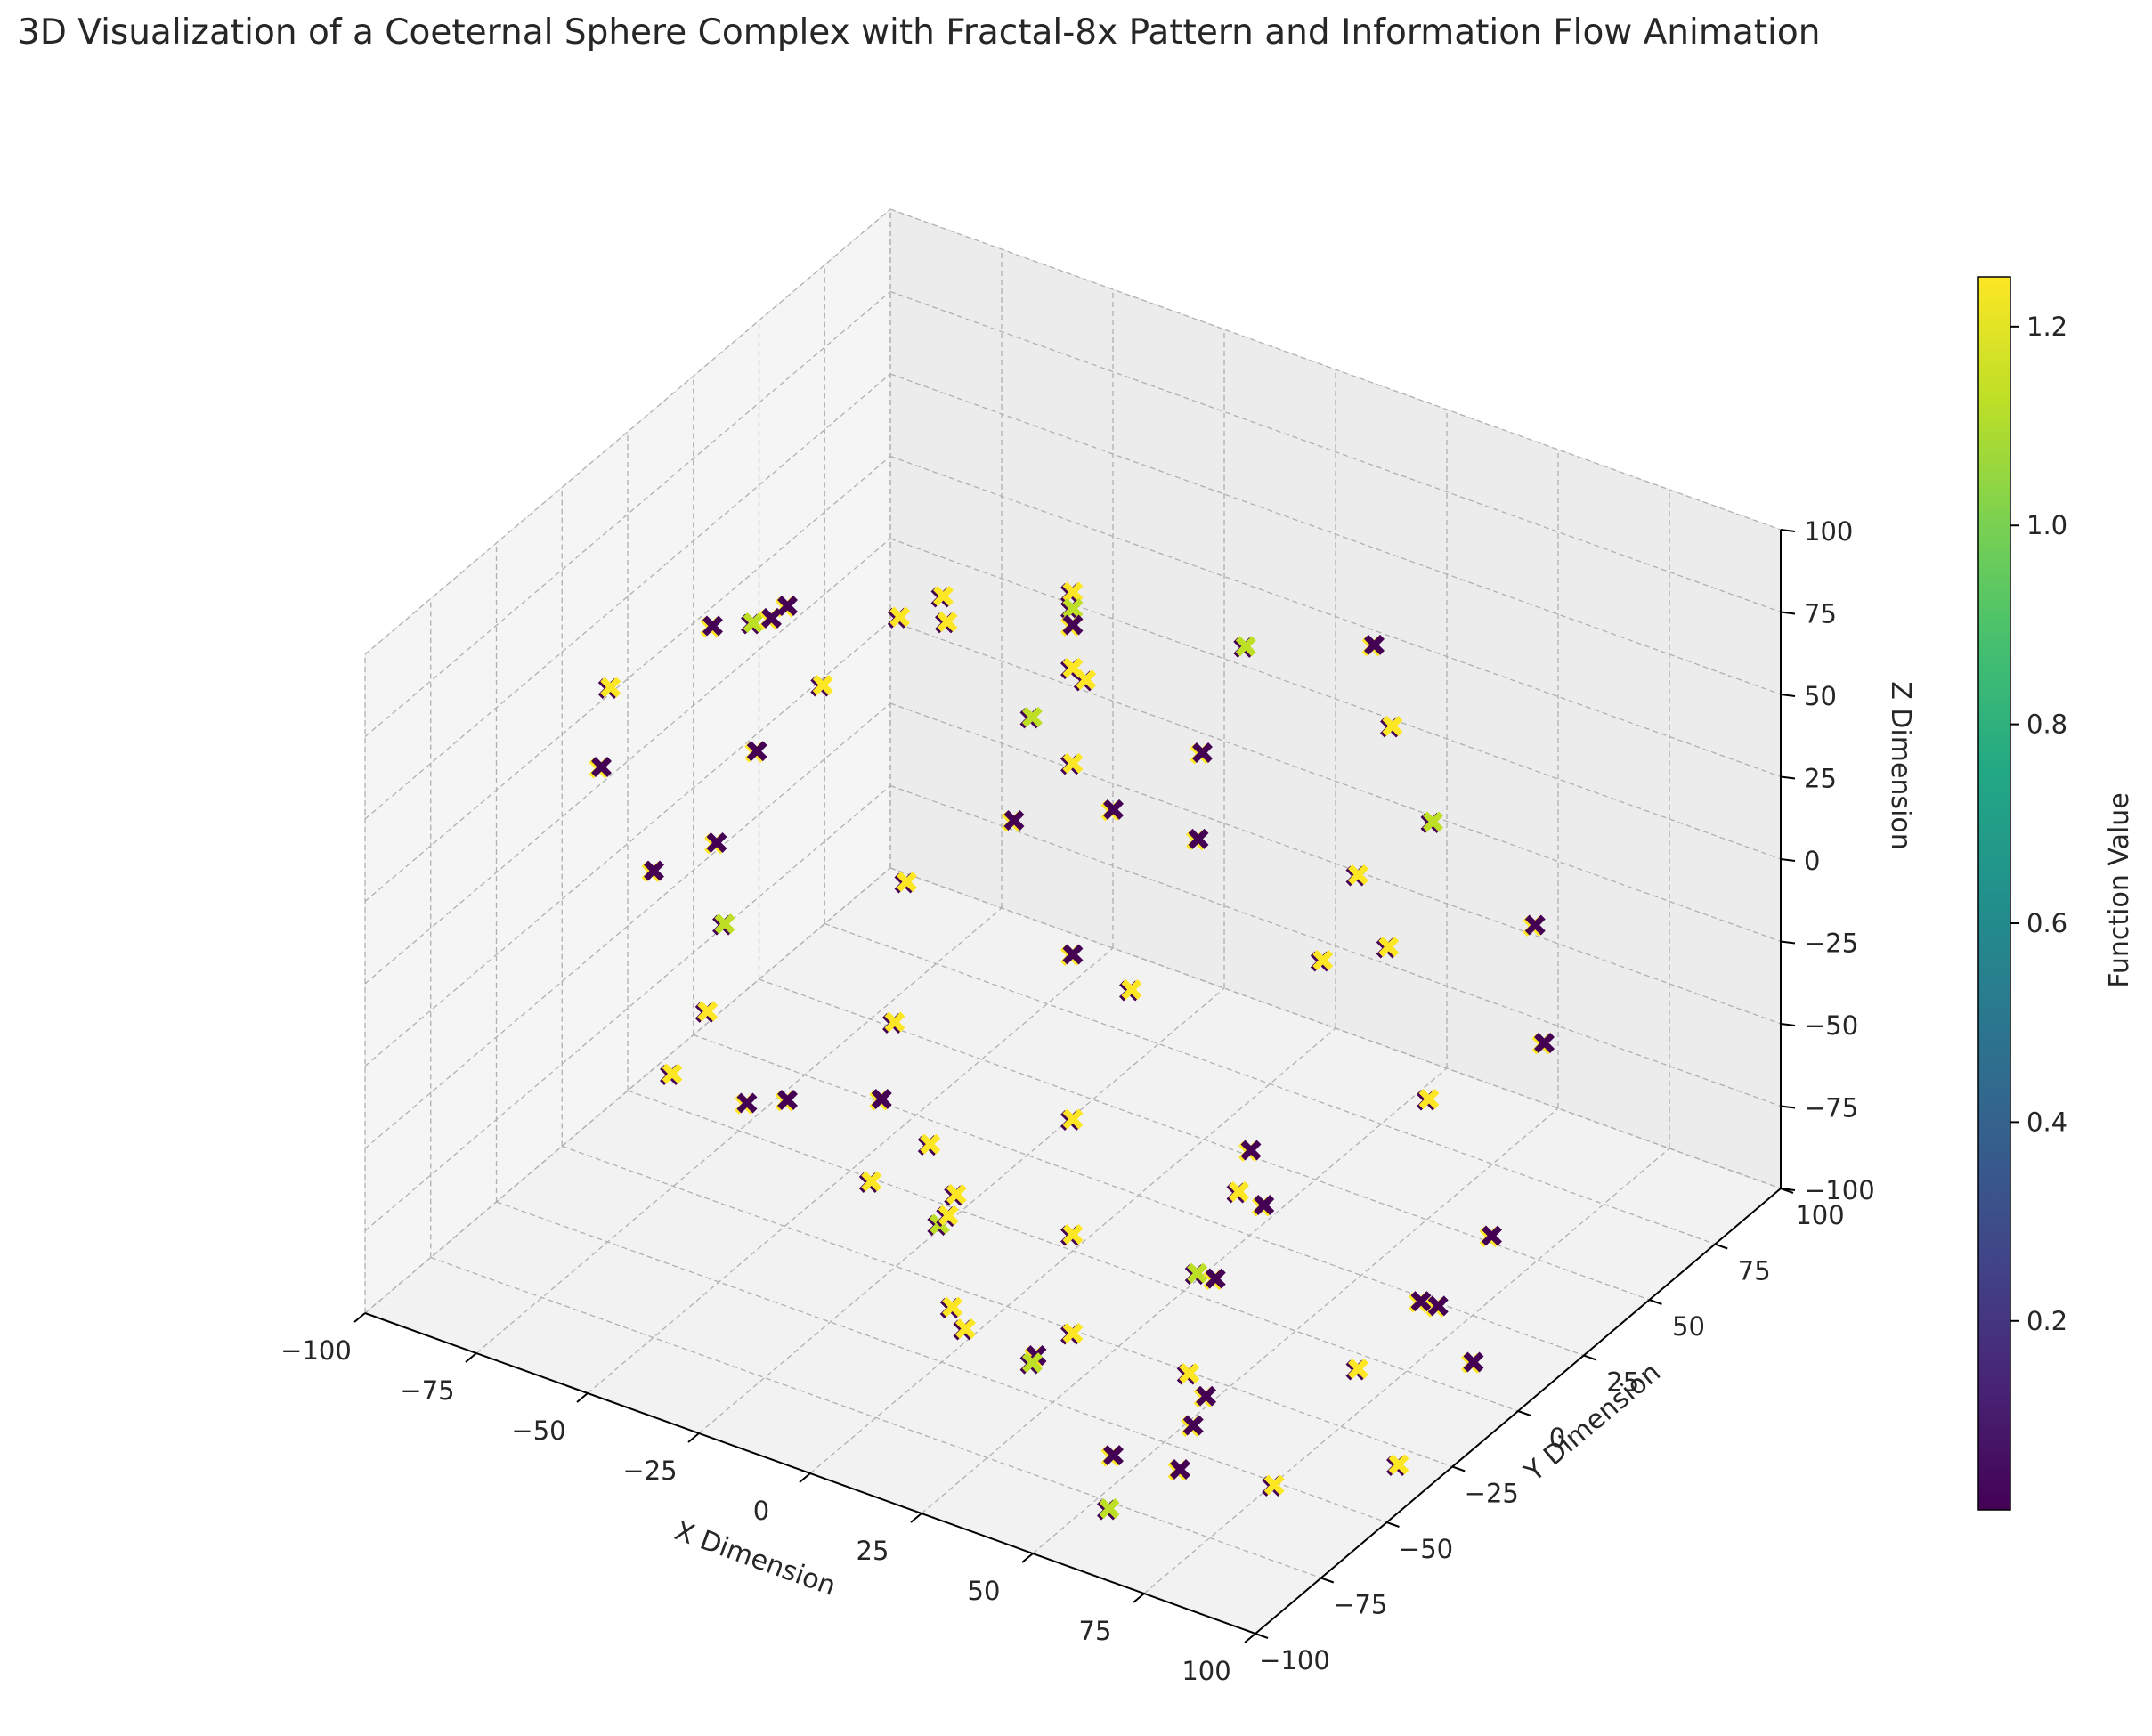 The image size is (2152, 1736). What do you see at coordinates (316, 1350) in the screenshot?
I see `x-tick-label: −100` at bounding box center [316, 1350].